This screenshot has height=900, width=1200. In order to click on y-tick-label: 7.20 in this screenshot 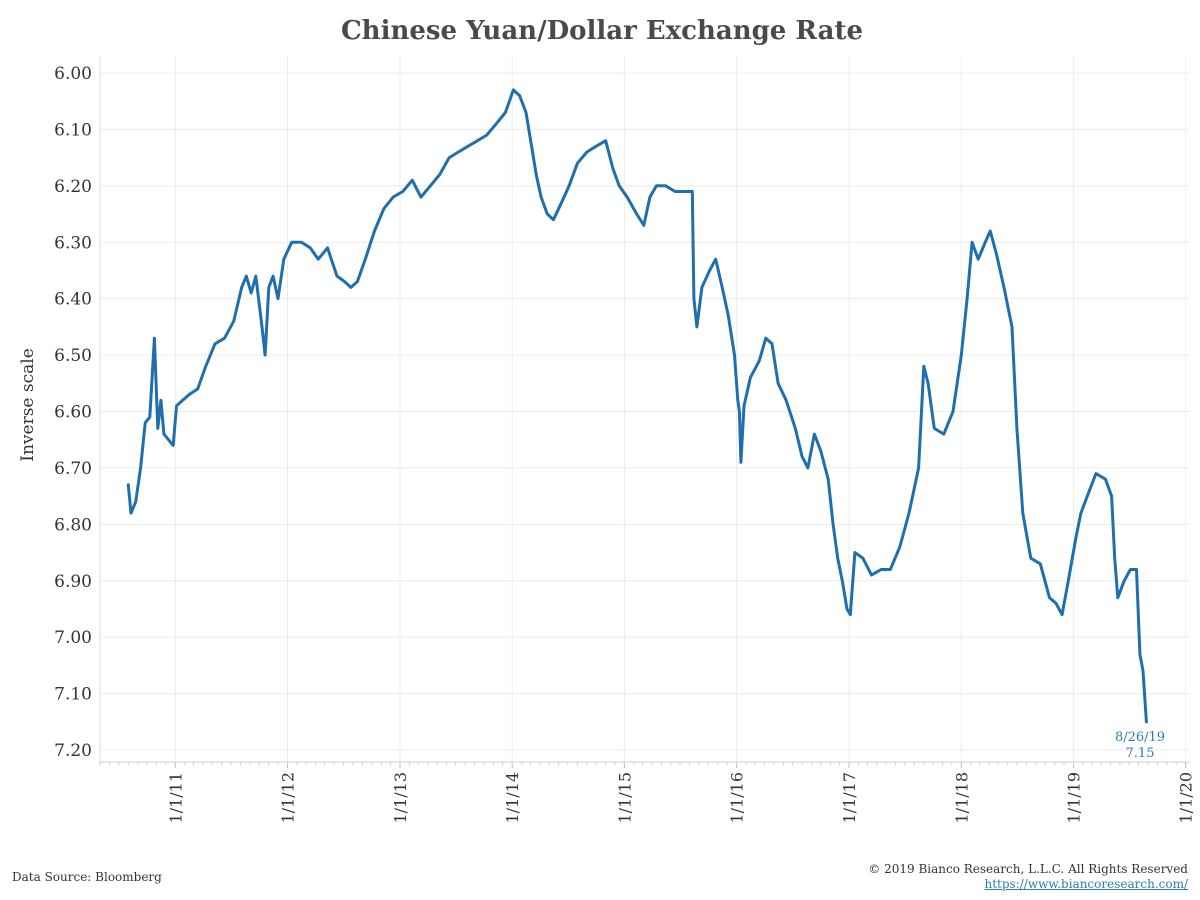, I will do `click(73, 751)`.